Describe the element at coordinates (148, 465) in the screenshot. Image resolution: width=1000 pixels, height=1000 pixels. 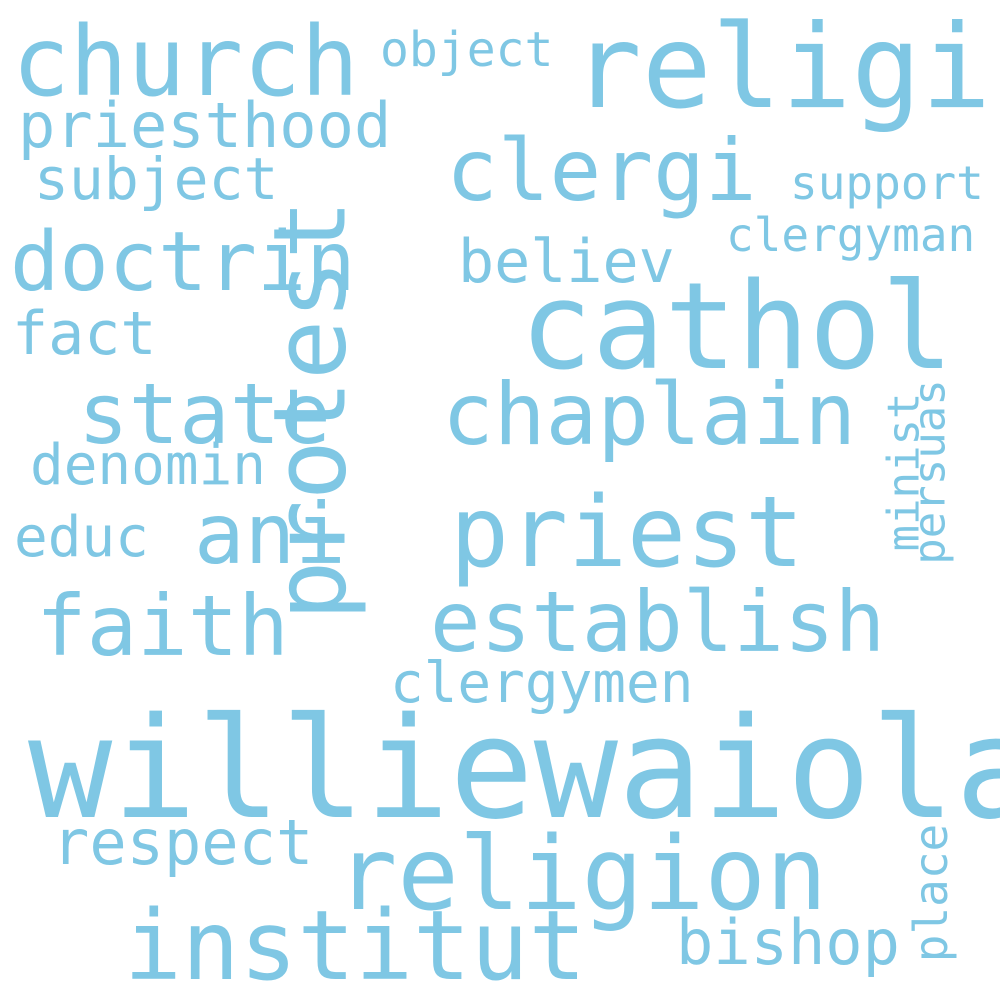
I see `word-denomin: denomin` at that location.